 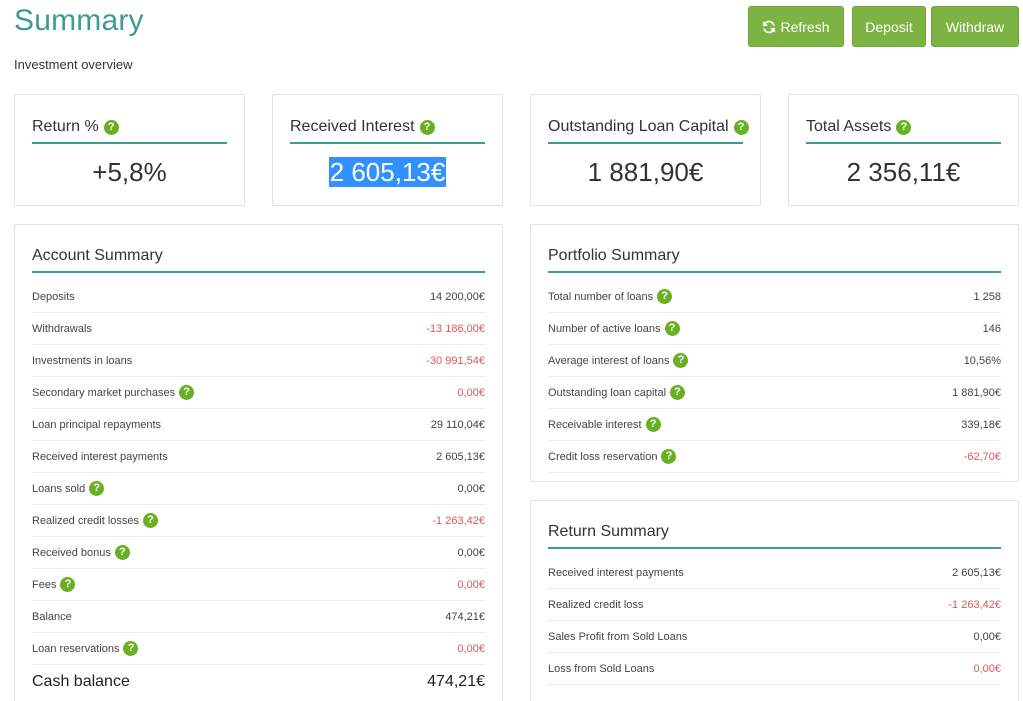 I want to click on row-label: Receivable interest, so click(x=595, y=424).